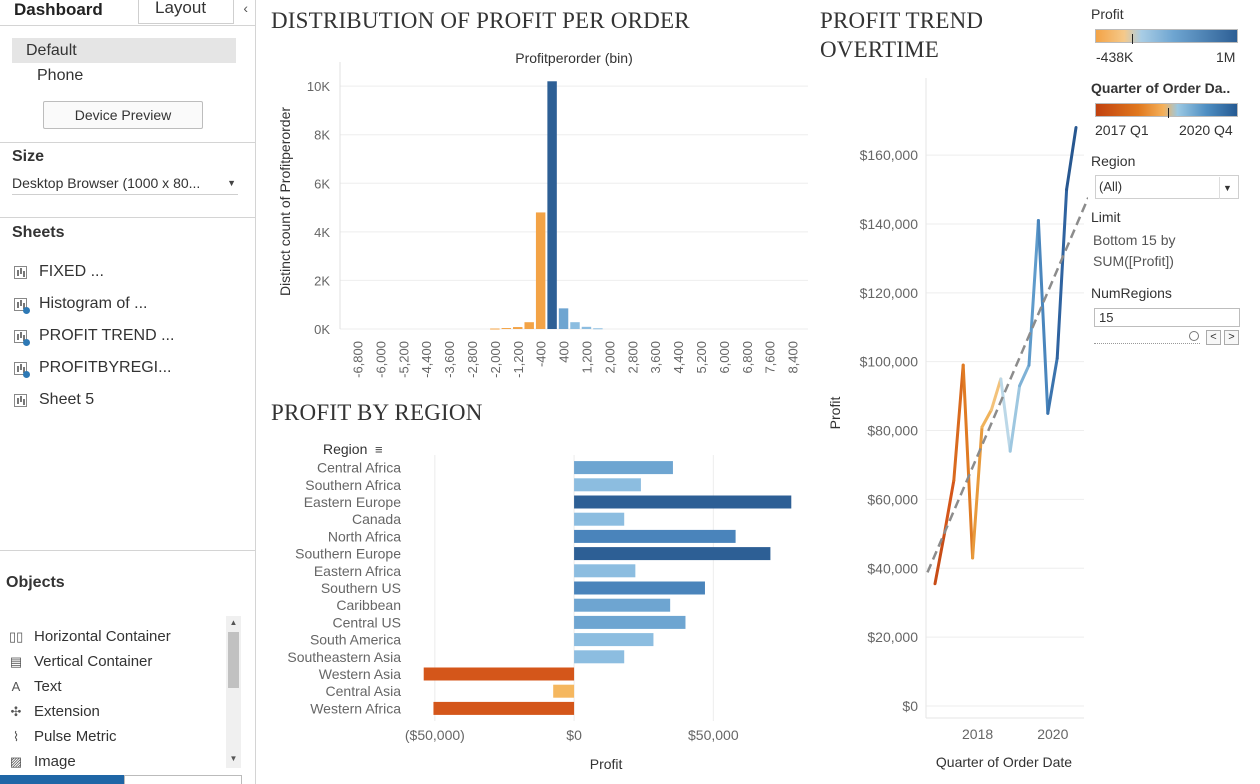 The image size is (1260, 784). I want to click on object-item-label: Vertical Container, so click(93, 661).